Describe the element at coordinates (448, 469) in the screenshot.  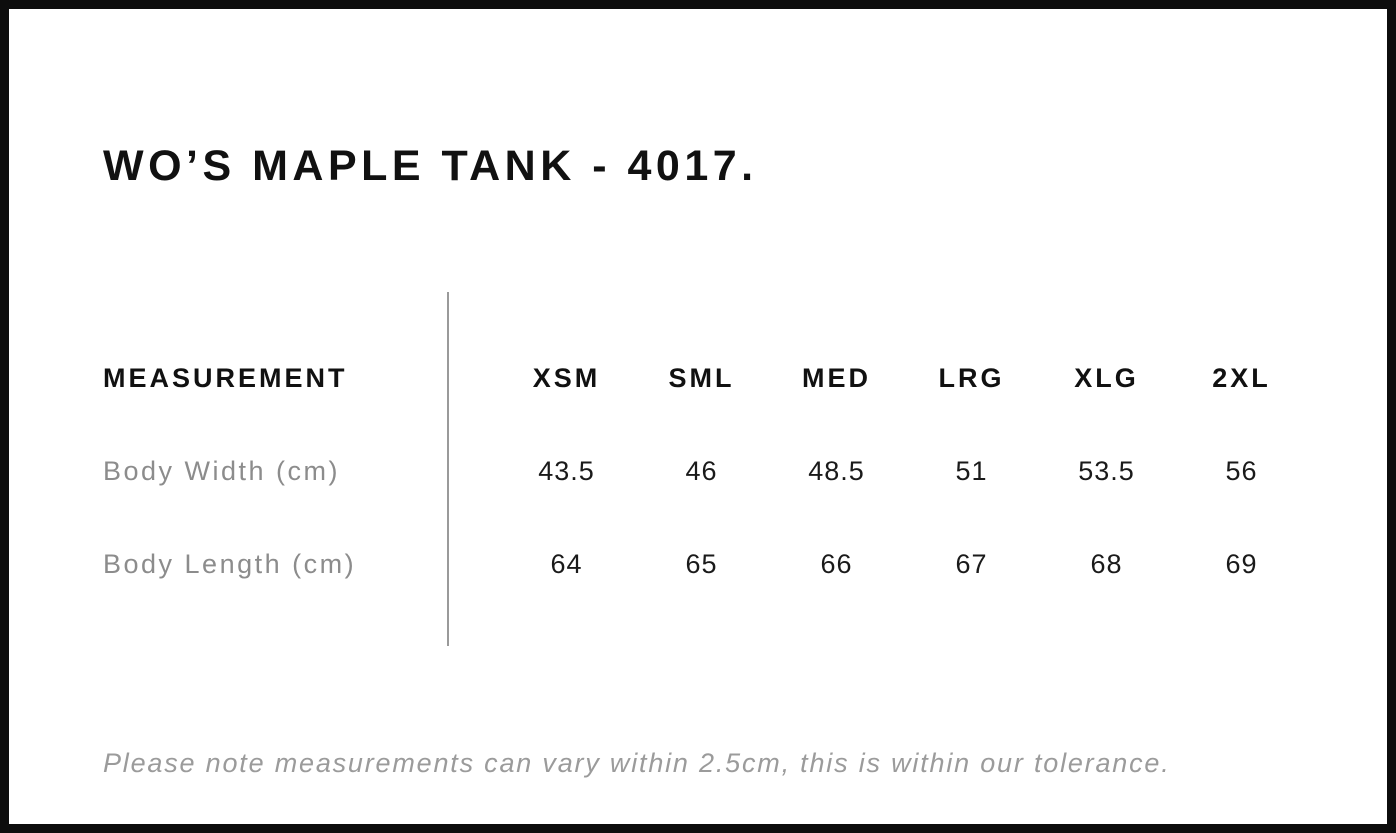
I see `vertical-divider` at that location.